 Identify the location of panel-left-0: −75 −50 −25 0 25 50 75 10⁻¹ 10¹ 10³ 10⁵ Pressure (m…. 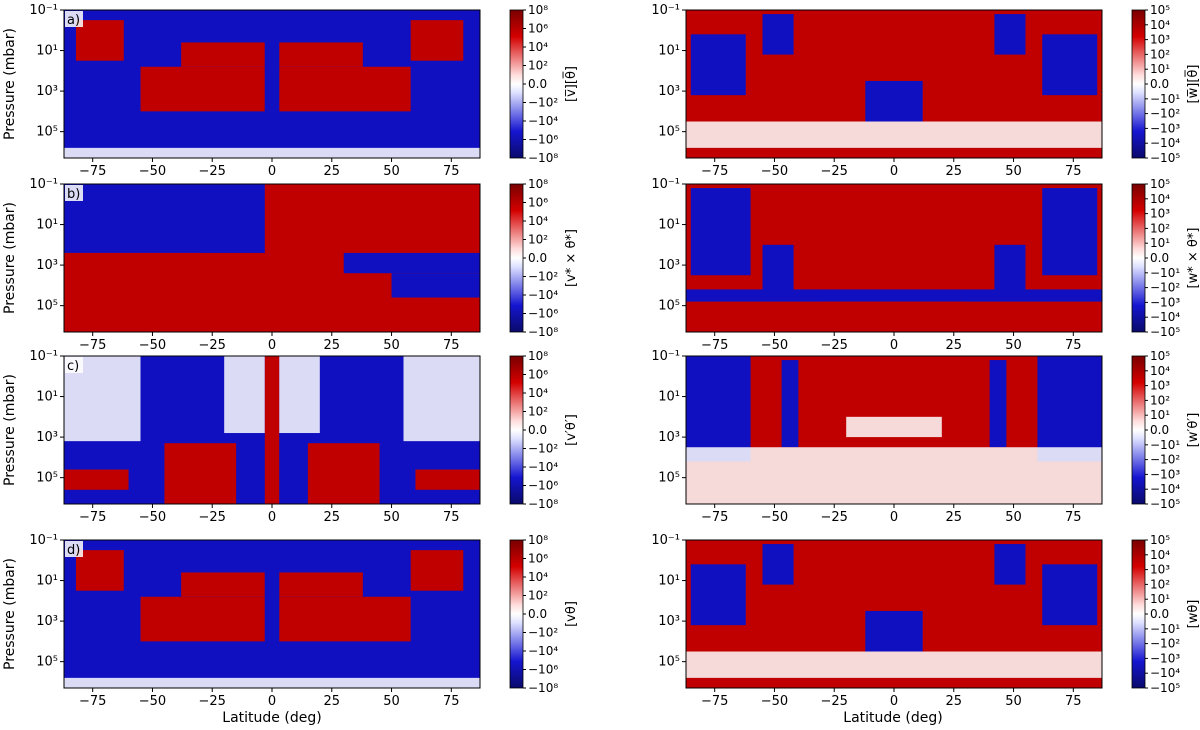
(290, 91).